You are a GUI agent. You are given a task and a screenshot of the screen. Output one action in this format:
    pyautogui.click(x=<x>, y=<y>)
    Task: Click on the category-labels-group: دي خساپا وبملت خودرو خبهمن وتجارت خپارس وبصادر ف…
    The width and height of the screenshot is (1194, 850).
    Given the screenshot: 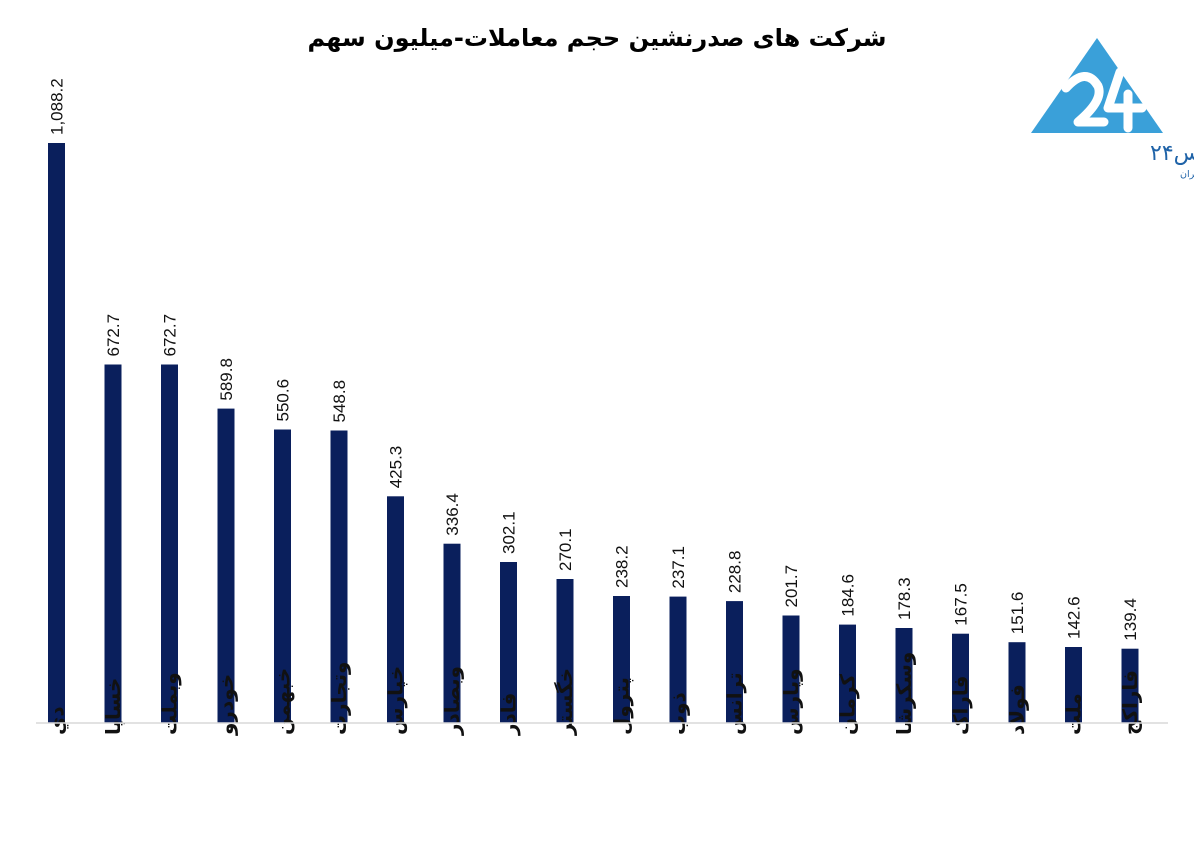 What is the action you would take?
    pyautogui.click(x=594, y=694)
    